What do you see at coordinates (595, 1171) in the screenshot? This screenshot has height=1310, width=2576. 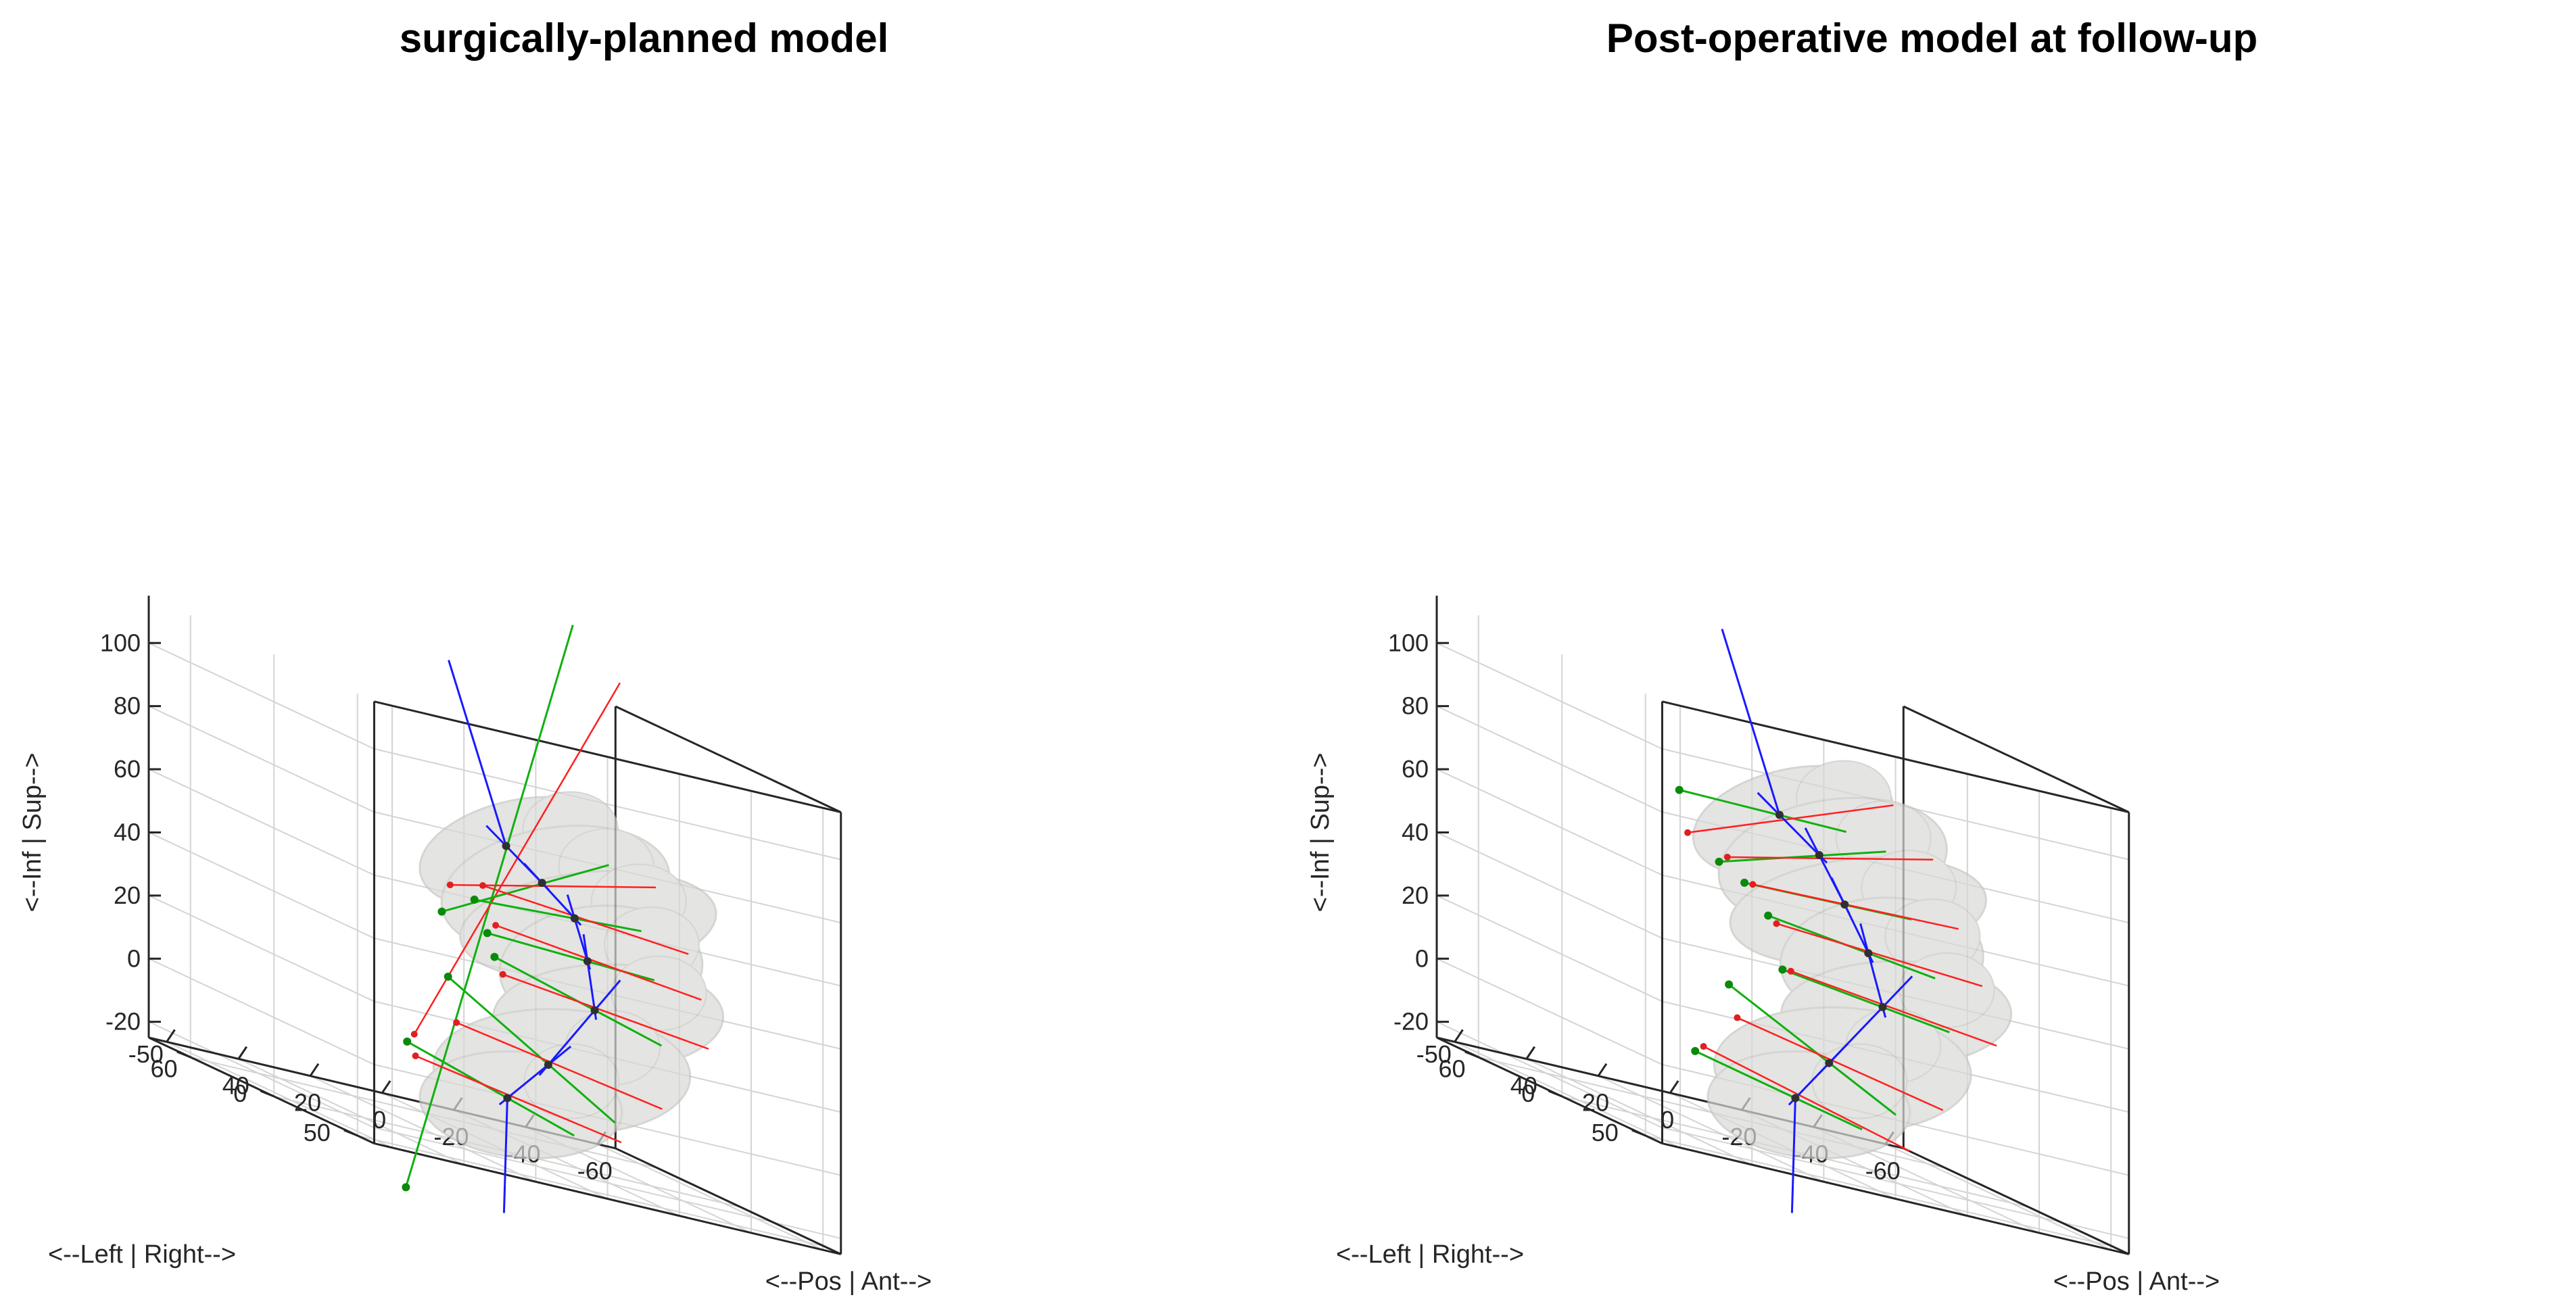 I see `x-tick-label: -60` at bounding box center [595, 1171].